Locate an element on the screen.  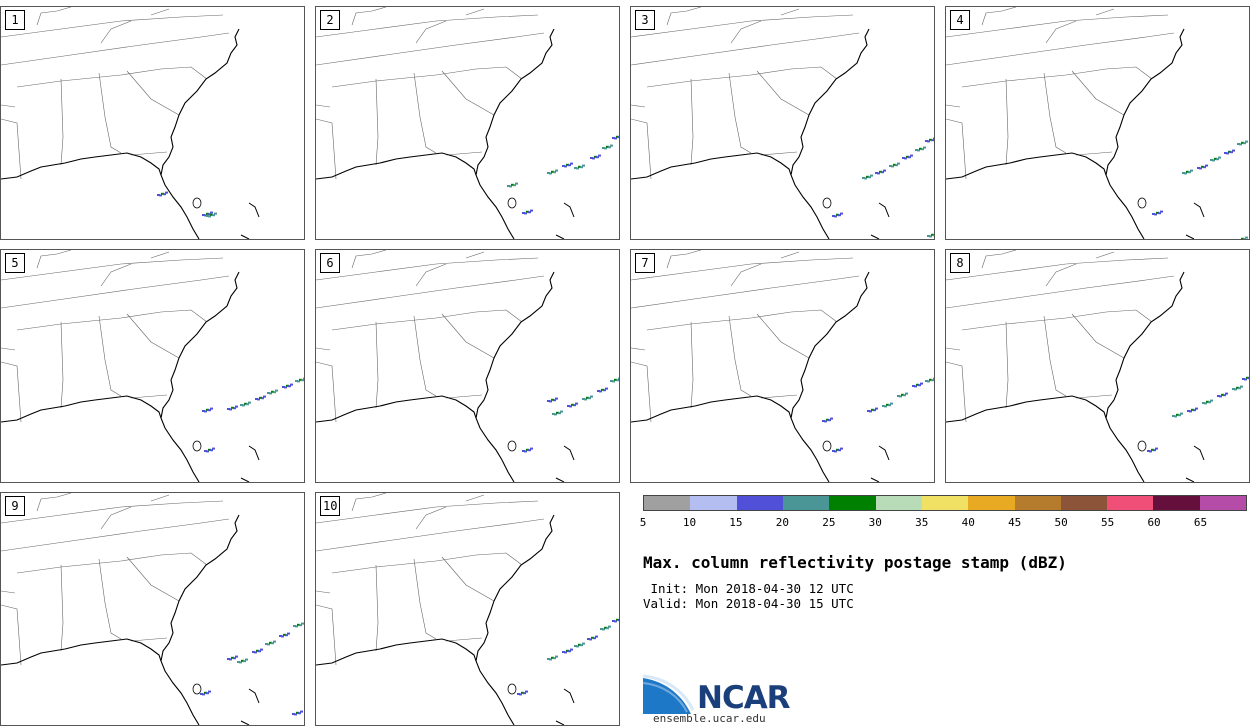
init-time: Init: Mon 2018-04-30 12 UTC is located at coordinates (748, 588).